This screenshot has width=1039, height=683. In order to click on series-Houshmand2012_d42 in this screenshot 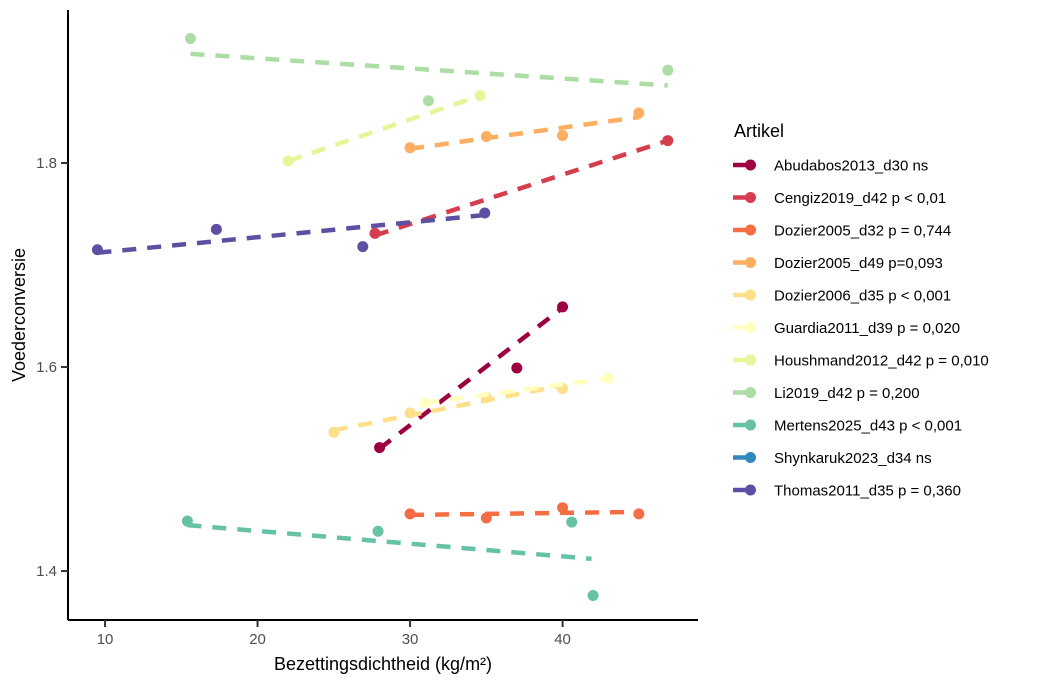, I will do `click(384, 128)`.